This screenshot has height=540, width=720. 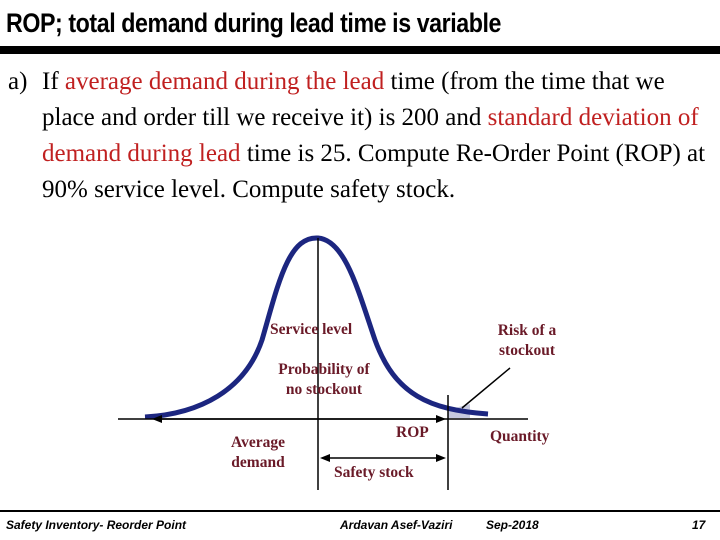 I want to click on service-level-label: Service level, so click(x=311, y=329).